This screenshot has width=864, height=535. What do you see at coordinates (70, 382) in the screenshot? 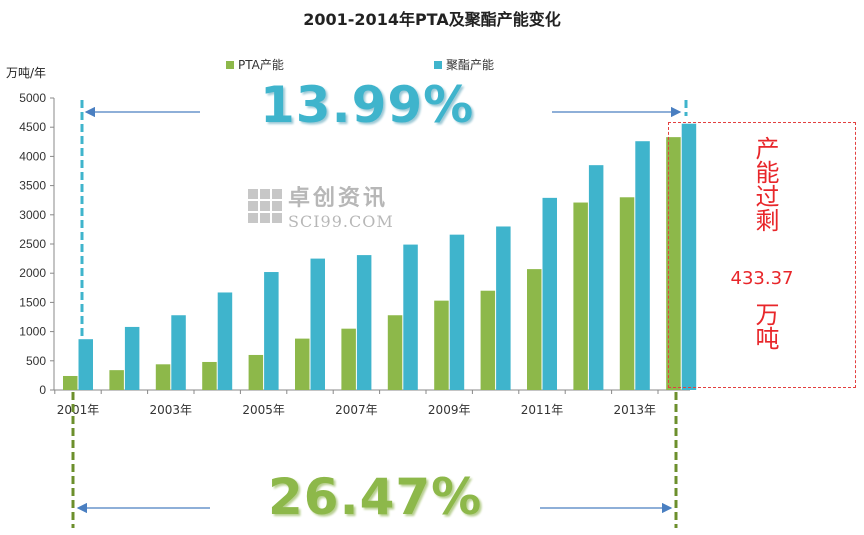
I see `bar-pta-2001` at bounding box center [70, 382].